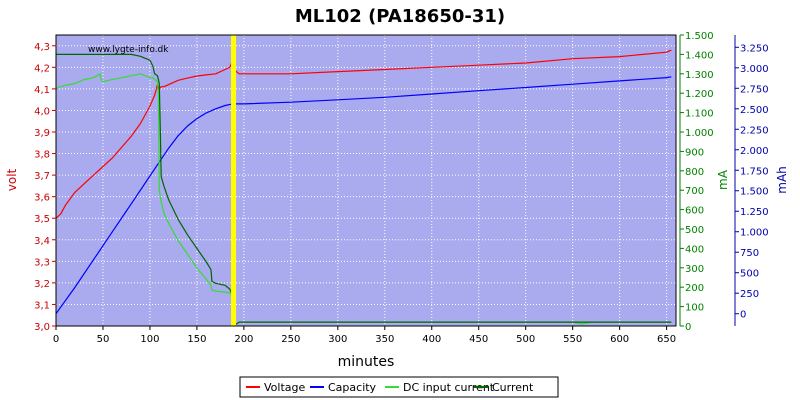 Image resolution: width=800 pixels, height=400 pixels. What do you see at coordinates (749, 253) in the screenshot?
I see `mah-tick-label: 750` at bounding box center [749, 253].